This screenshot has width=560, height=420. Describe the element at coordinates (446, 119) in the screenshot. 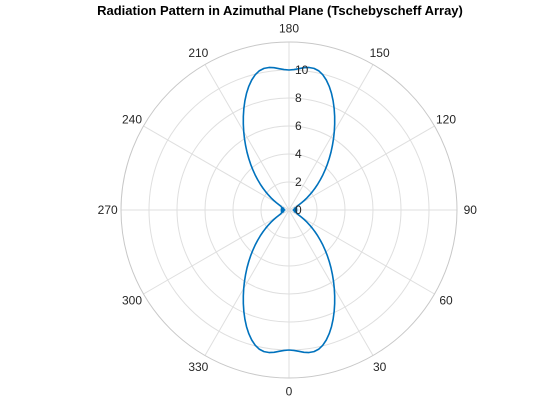

I see `theta-tick-label: 120` at that location.